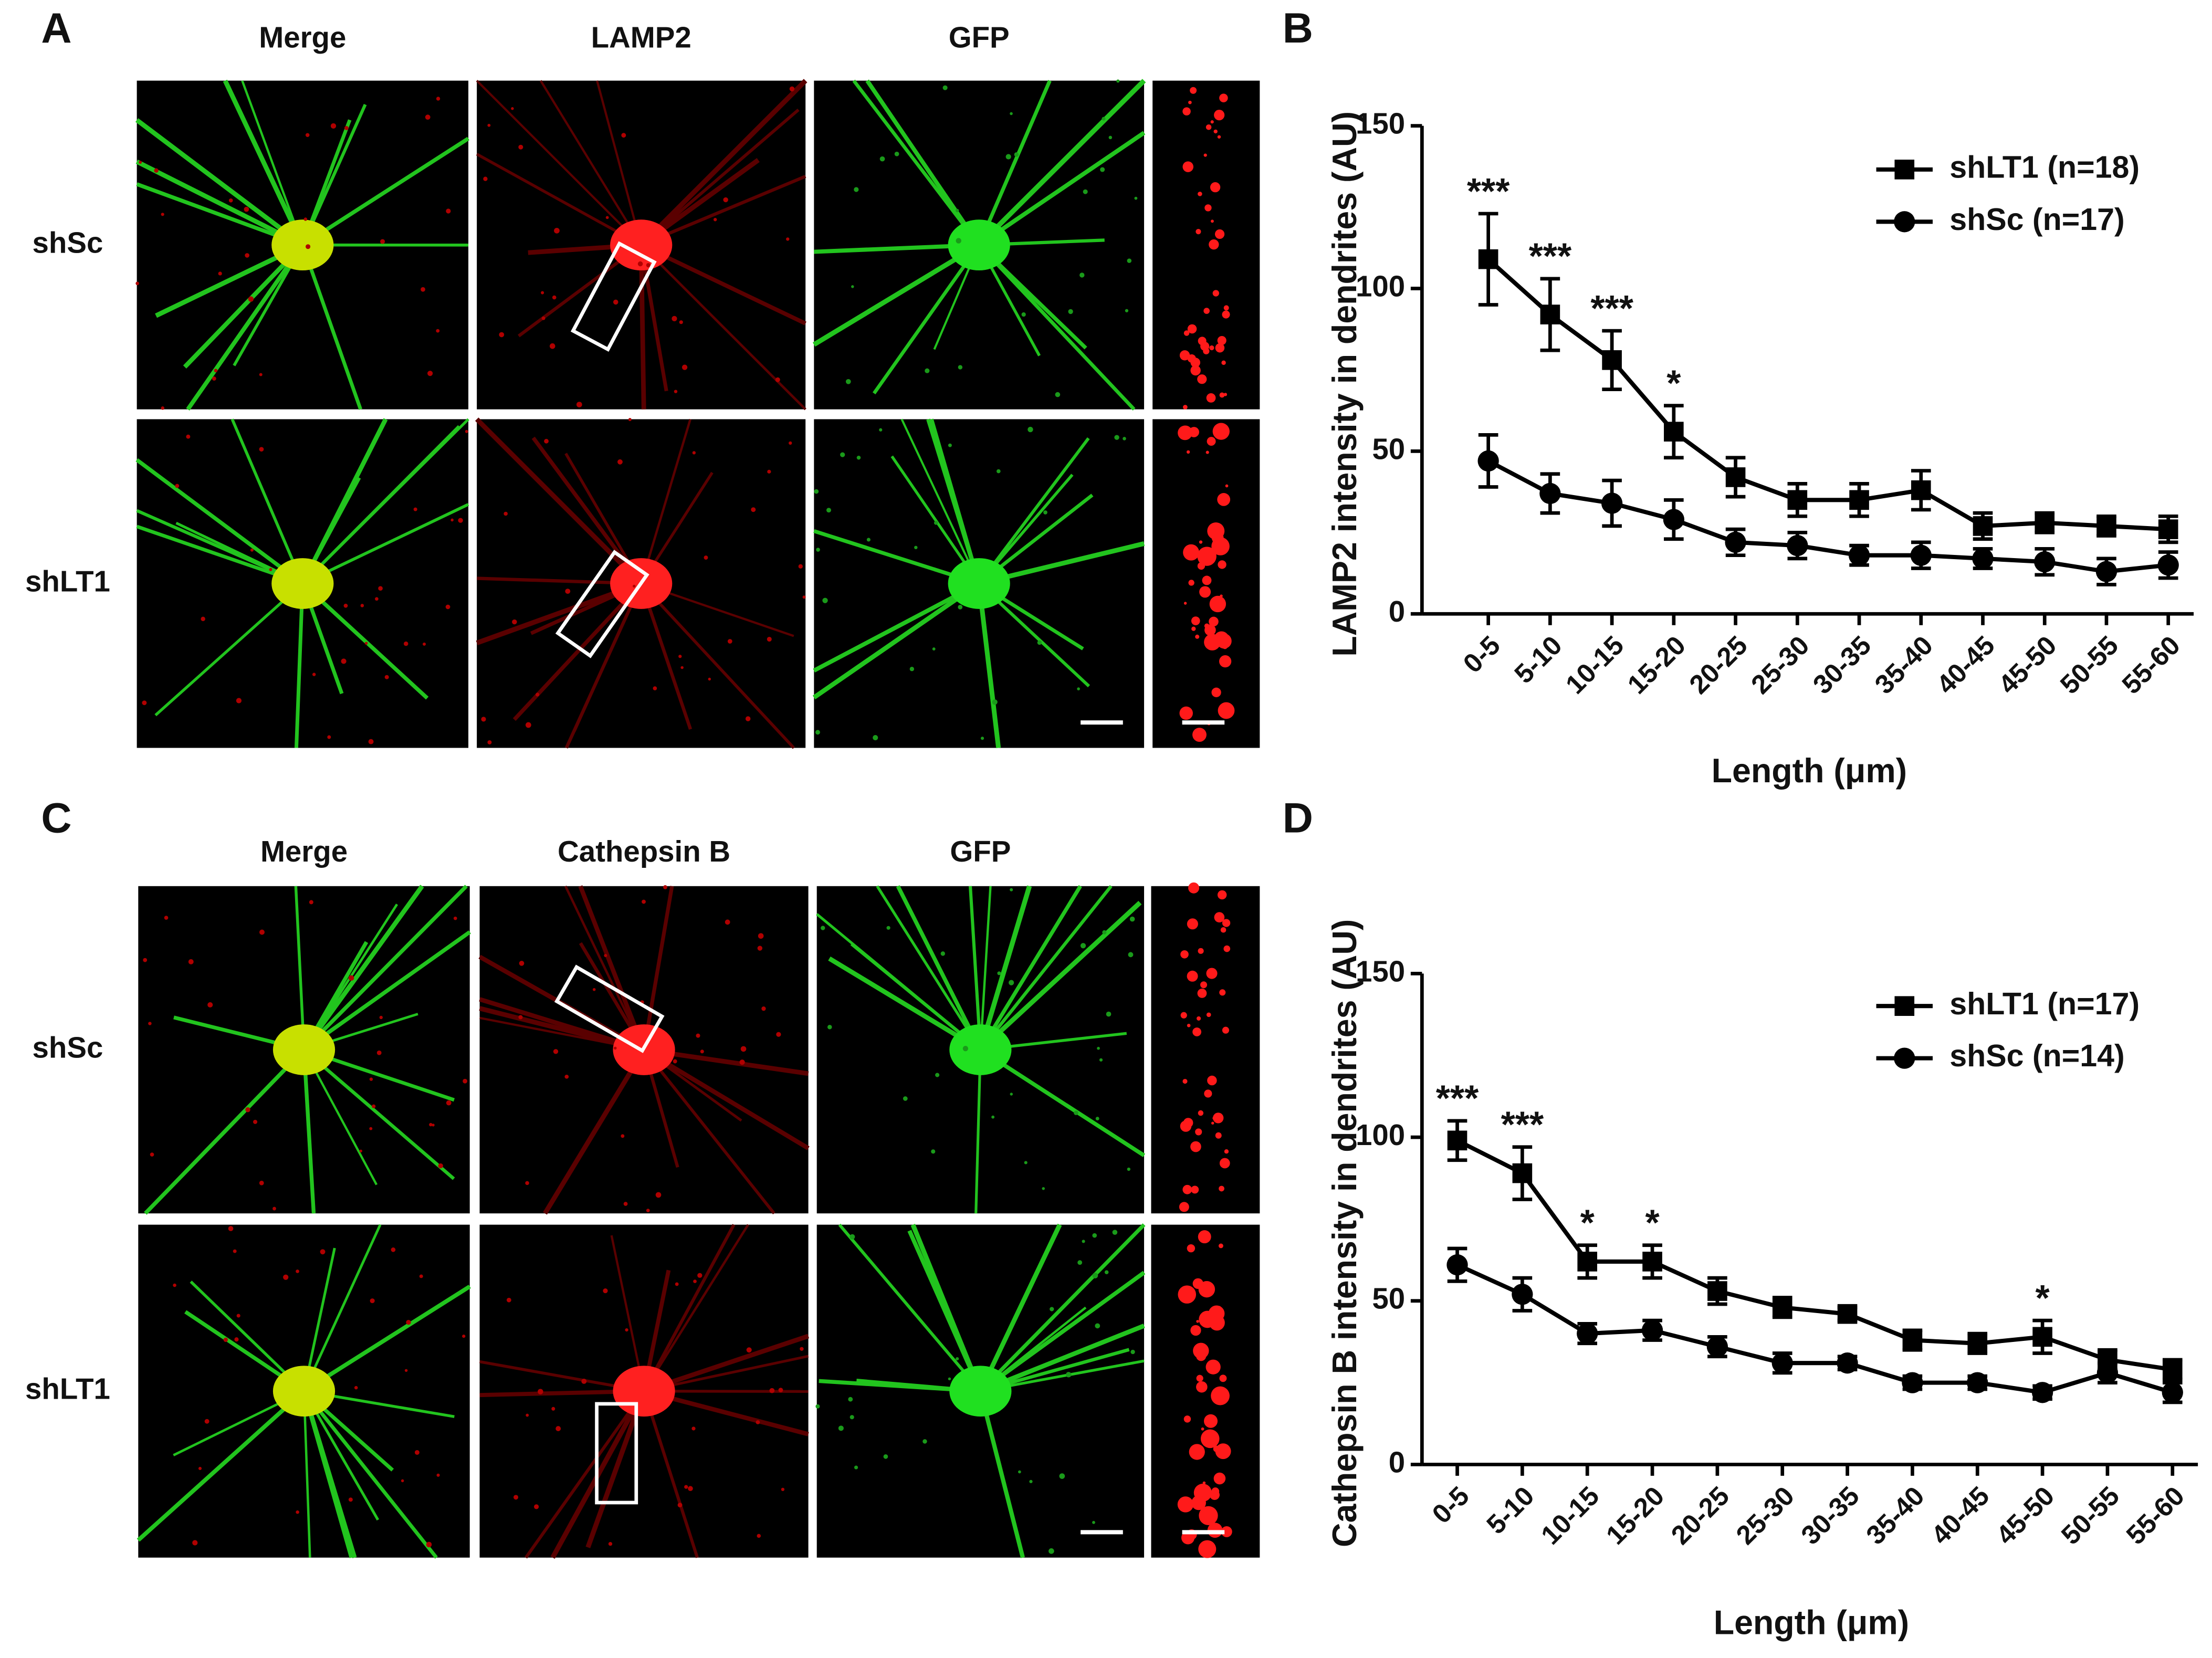 This screenshot has width=2212, height=1658. Describe the element at coordinates (979, 583) in the screenshot. I see `soma` at that location.